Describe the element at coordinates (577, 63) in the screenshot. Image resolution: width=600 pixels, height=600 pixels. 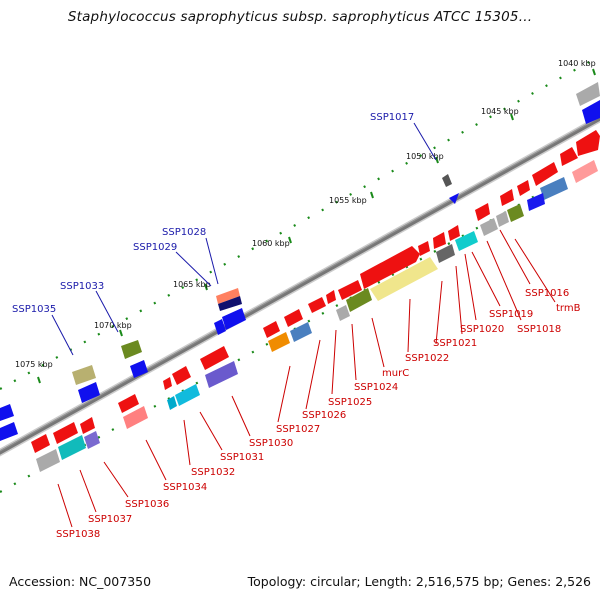
I see `scale-label: 1040 kbp` at that location.